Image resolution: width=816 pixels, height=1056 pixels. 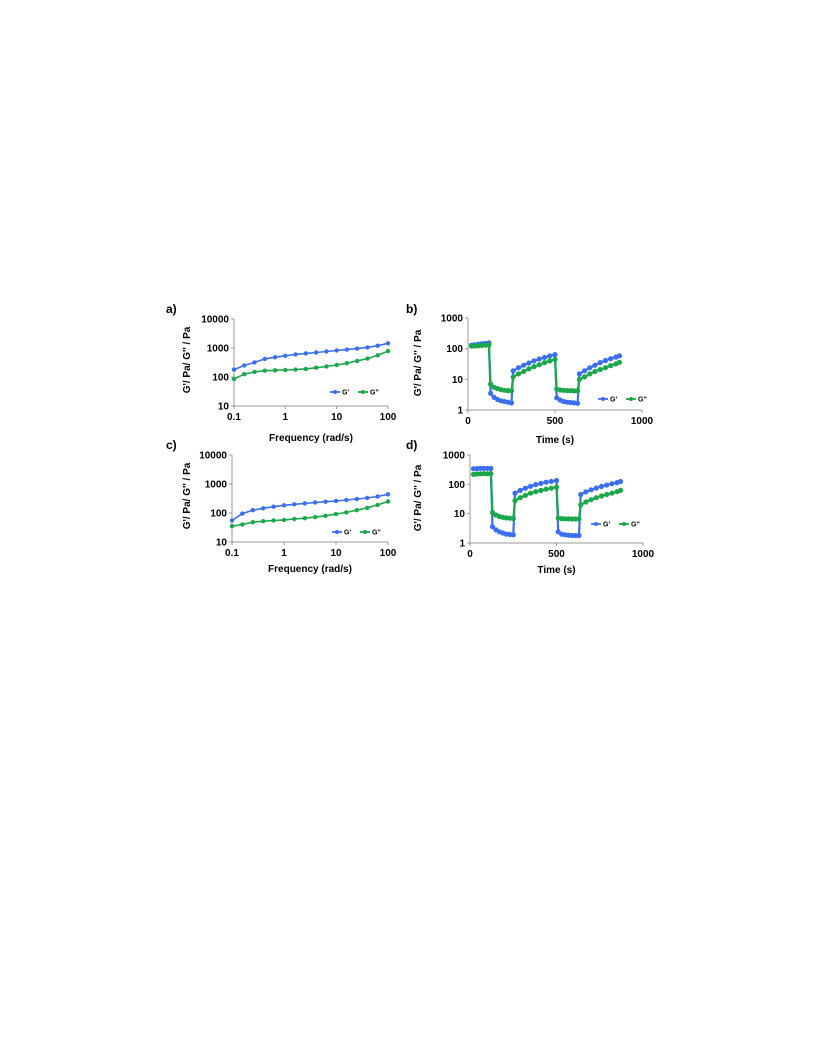 I want to click on x-axis-label: Frequency (rad/s), so click(x=311, y=438).